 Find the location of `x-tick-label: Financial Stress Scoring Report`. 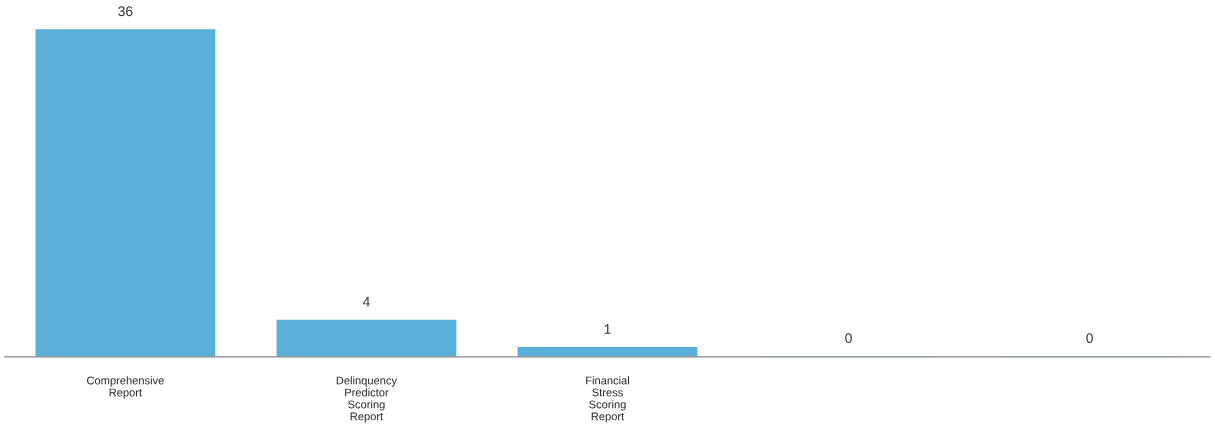

x-tick-label: Financial Stress Scoring Report is located at coordinates (607, 399).